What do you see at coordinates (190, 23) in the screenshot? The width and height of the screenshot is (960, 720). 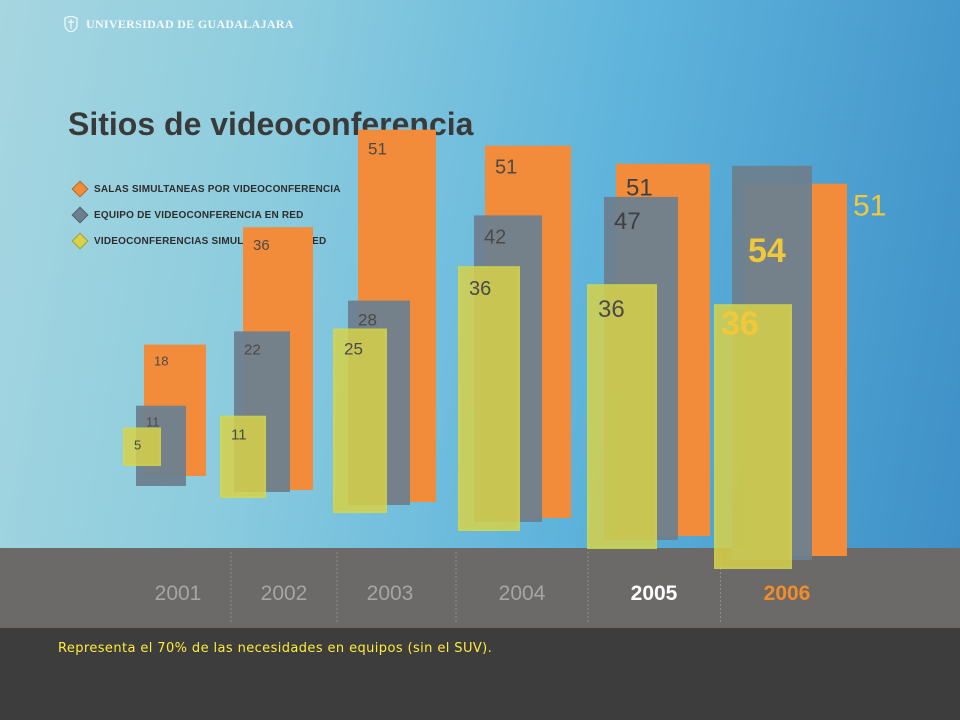 I see `brand-name: UNIVERSIDAD DE GUADALAJARA` at bounding box center [190, 23].